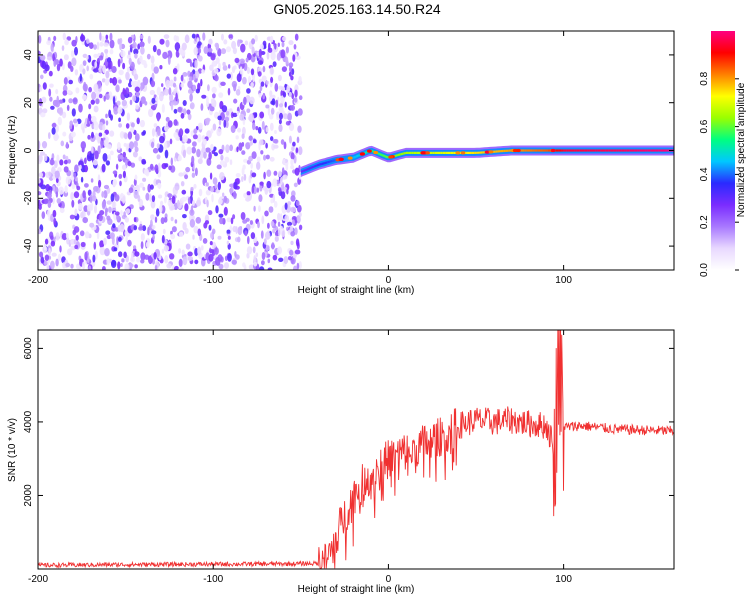 The height and width of the screenshot is (600, 750). I want to click on colorbar-tick-label: 0.8, so click(704, 78).